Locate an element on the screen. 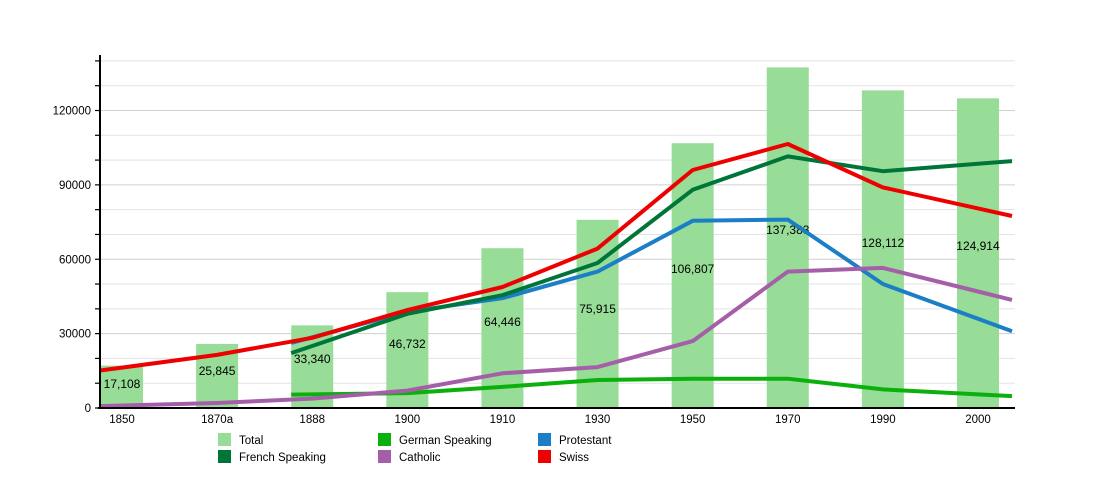  x-axis-label: 1900 is located at coordinates (408, 420).